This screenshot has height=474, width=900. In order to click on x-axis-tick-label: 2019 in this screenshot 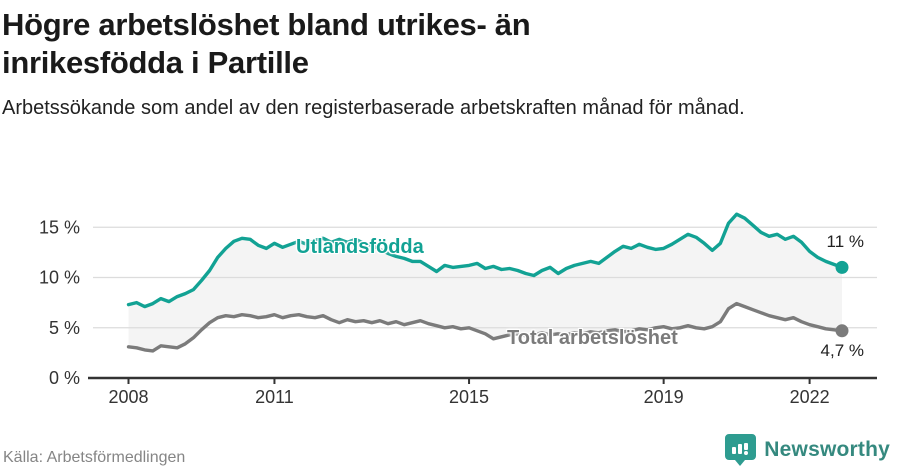, I will do `click(664, 397)`.